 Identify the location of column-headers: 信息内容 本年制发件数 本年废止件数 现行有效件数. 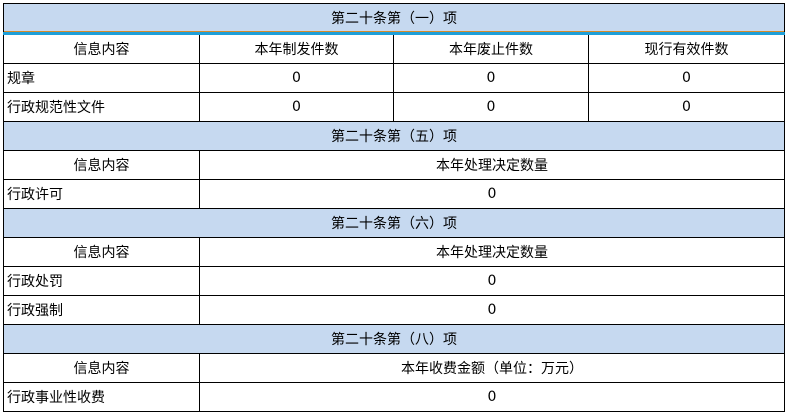
(394, 48).